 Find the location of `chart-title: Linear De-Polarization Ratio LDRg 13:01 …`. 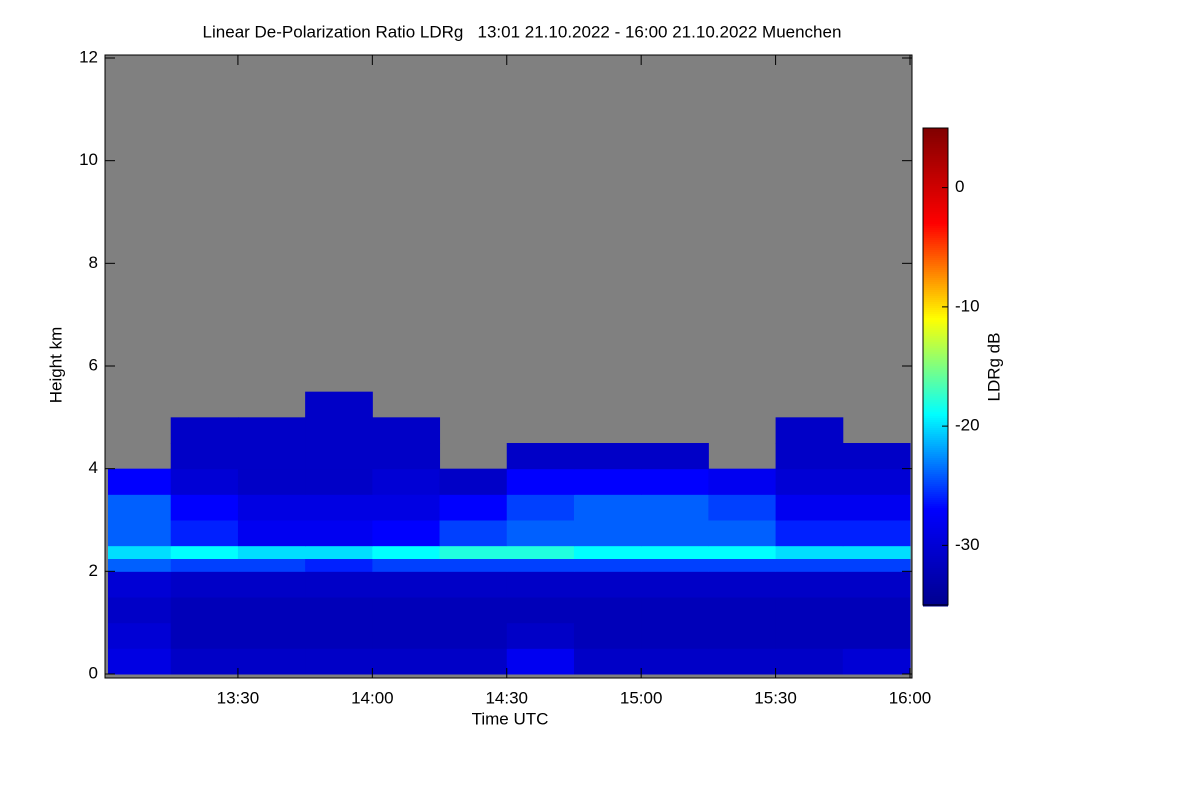

chart-title: Linear De-Polarization Ratio LDRg 13:01 … is located at coordinates (522, 31).